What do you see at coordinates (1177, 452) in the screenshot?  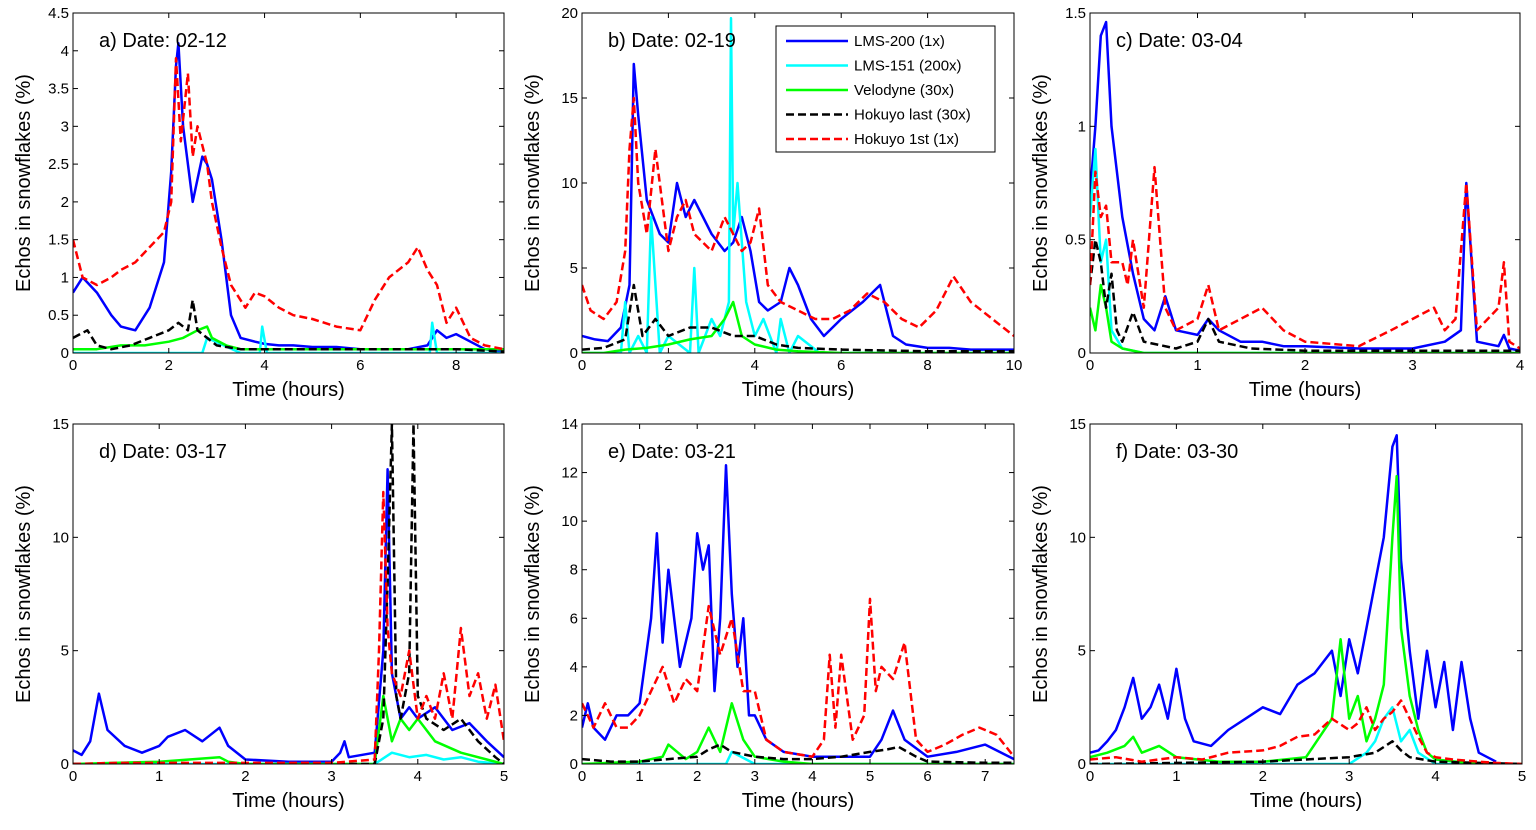 I see `panel-title: f) Date: 03-30` at bounding box center [1177, 452].